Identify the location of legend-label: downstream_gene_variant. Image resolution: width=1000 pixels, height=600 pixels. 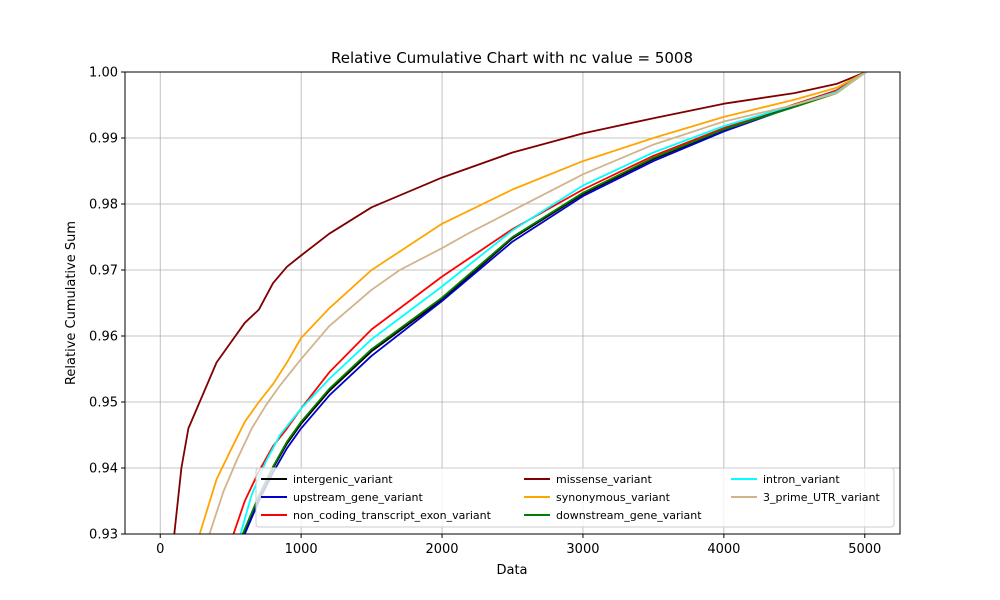
(629, 515).